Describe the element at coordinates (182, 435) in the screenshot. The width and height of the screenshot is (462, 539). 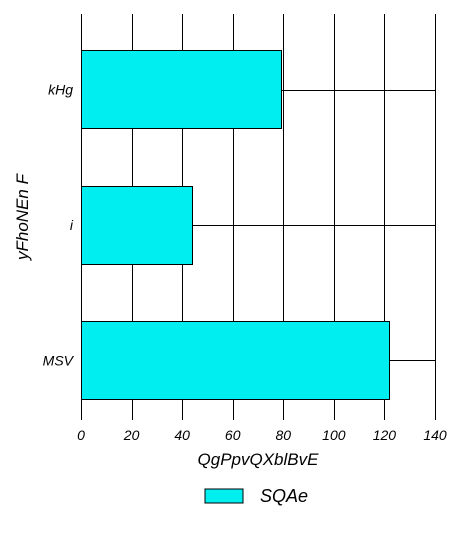
I see `x-tick-label-2: 40` at that location.